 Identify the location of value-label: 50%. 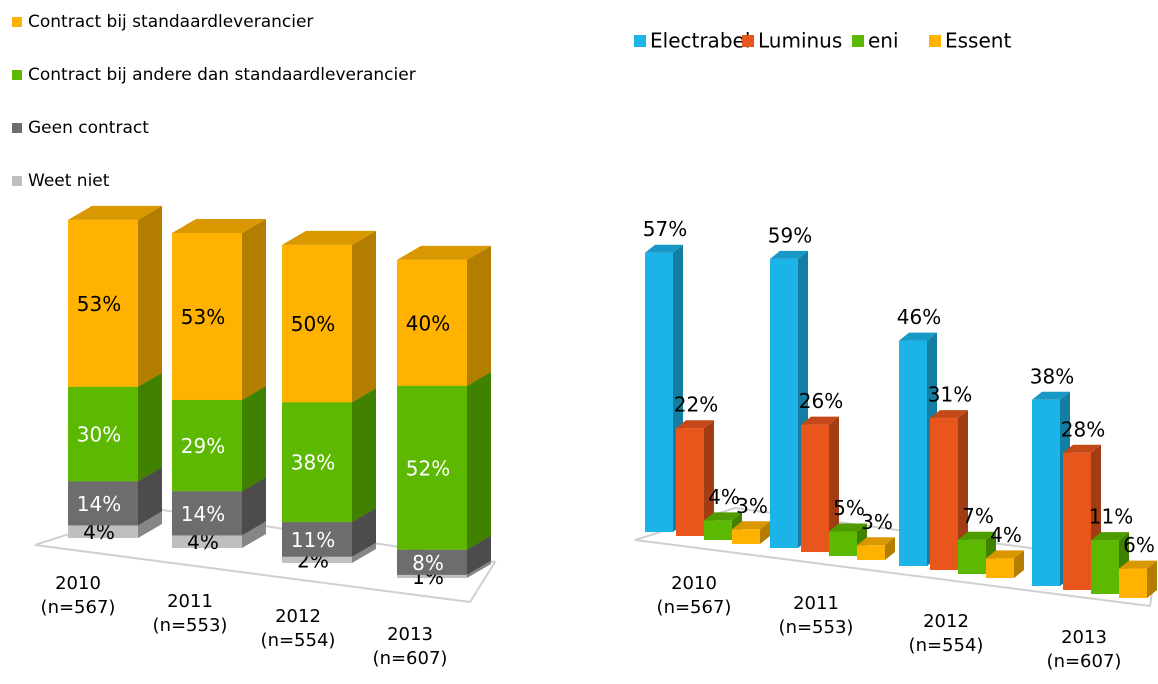
(313, 324).